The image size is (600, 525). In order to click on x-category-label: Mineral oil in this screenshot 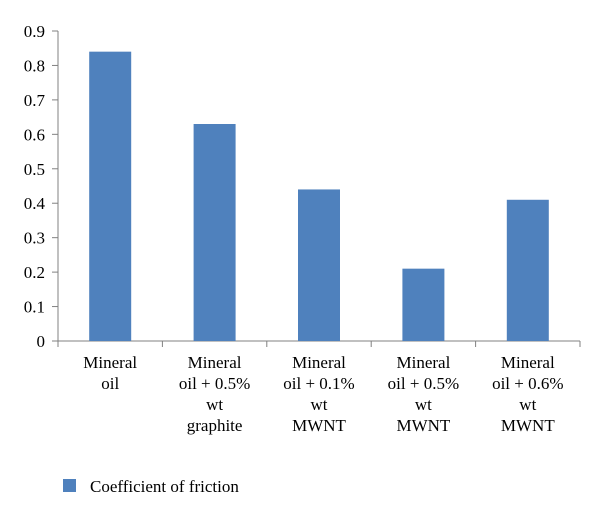, I will do `click(110, 373)`.